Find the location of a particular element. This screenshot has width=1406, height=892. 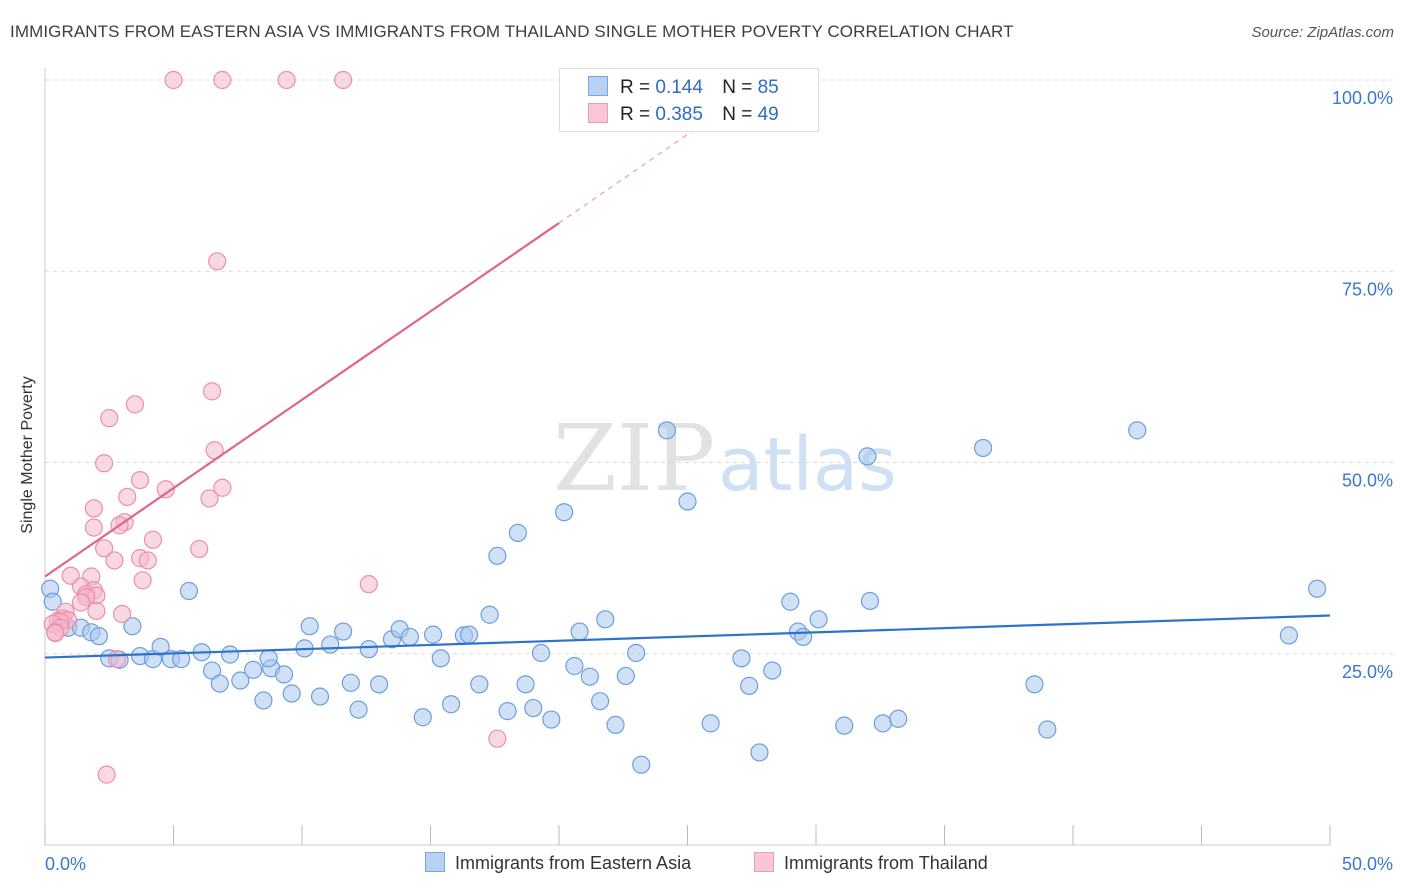

trend-line-thailand is located at coordinates (302, 400).